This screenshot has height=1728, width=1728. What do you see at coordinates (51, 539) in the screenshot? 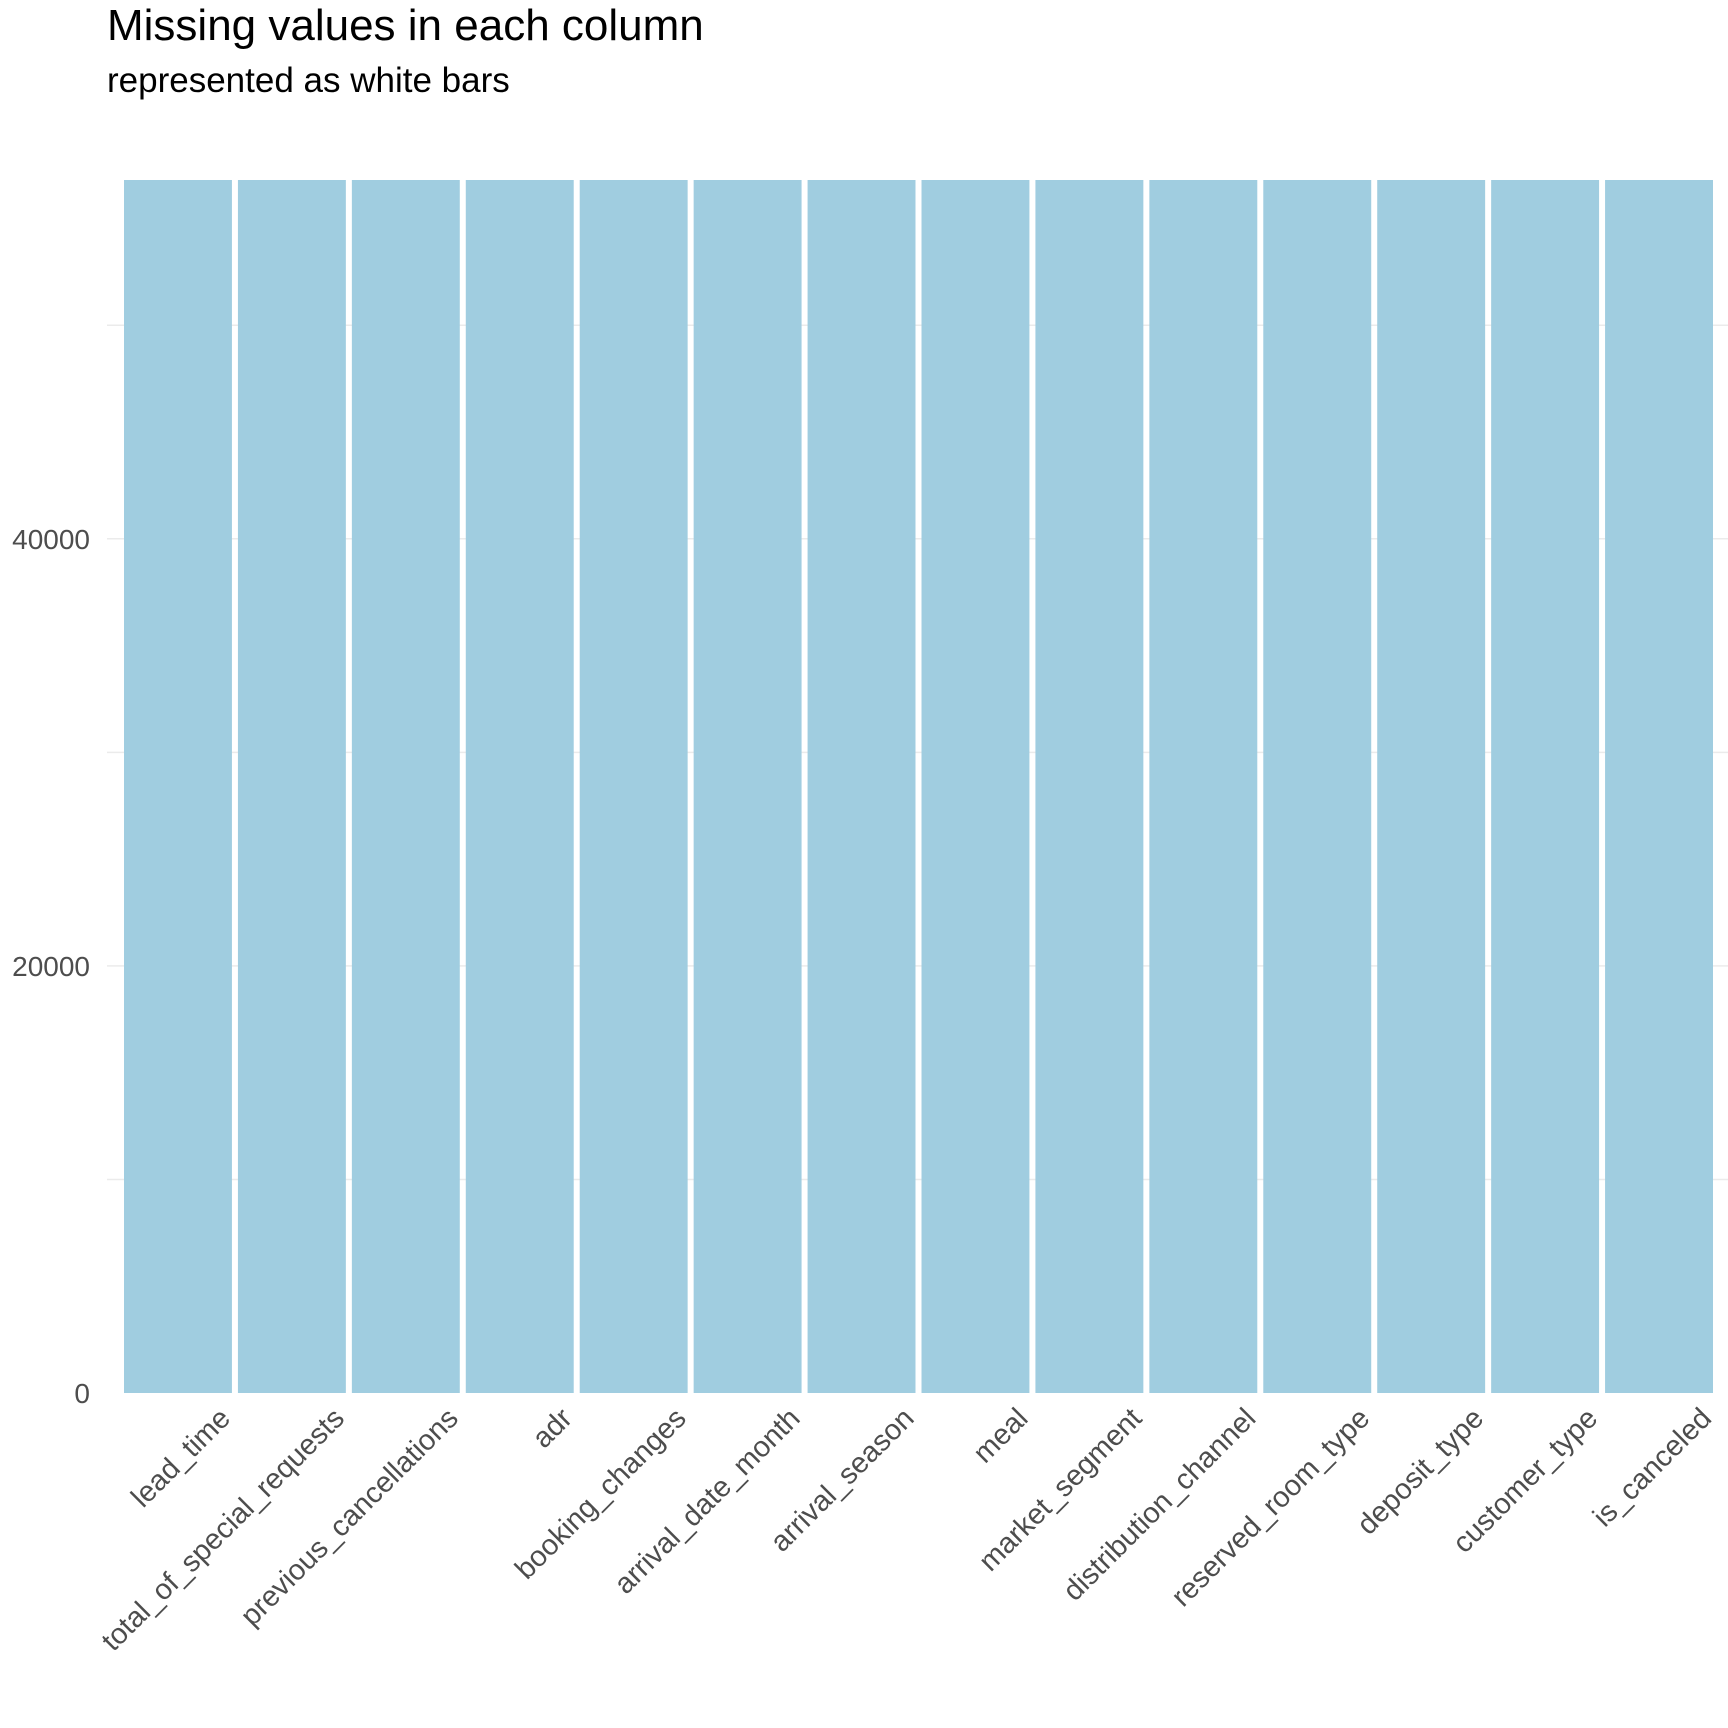
I see `y-tick-label: 40000` at bounding box center [51, 539].